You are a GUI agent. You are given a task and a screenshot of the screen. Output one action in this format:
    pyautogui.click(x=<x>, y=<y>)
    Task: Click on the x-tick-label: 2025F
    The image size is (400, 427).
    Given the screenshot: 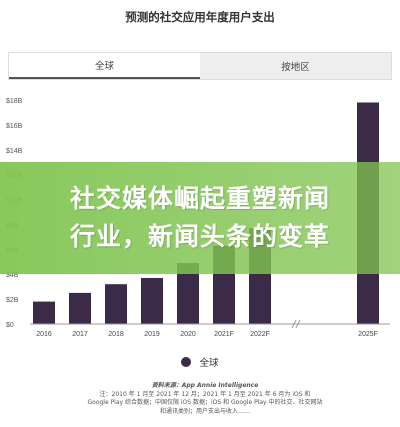 What is the action you would take?
    pyautogui.click(x=368, y=334)
    